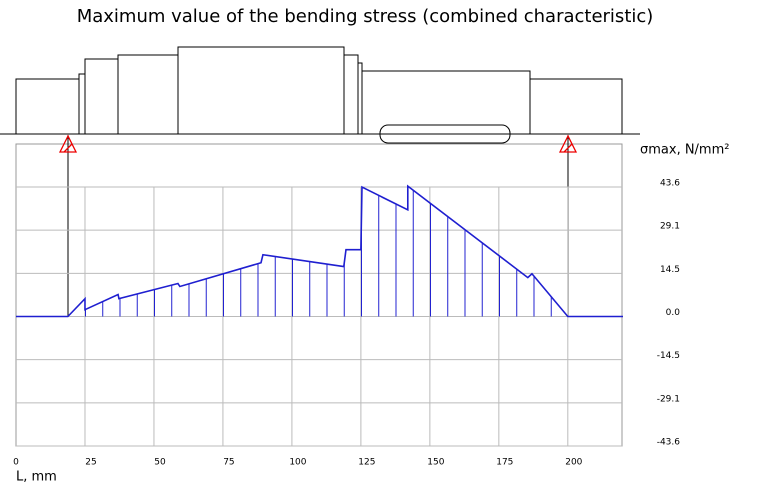 This screenshot has width=772, height=491. Describe the element at coordinates (668, 356) in the screenshot. I see `y-tick-label: -14.5` at that location.